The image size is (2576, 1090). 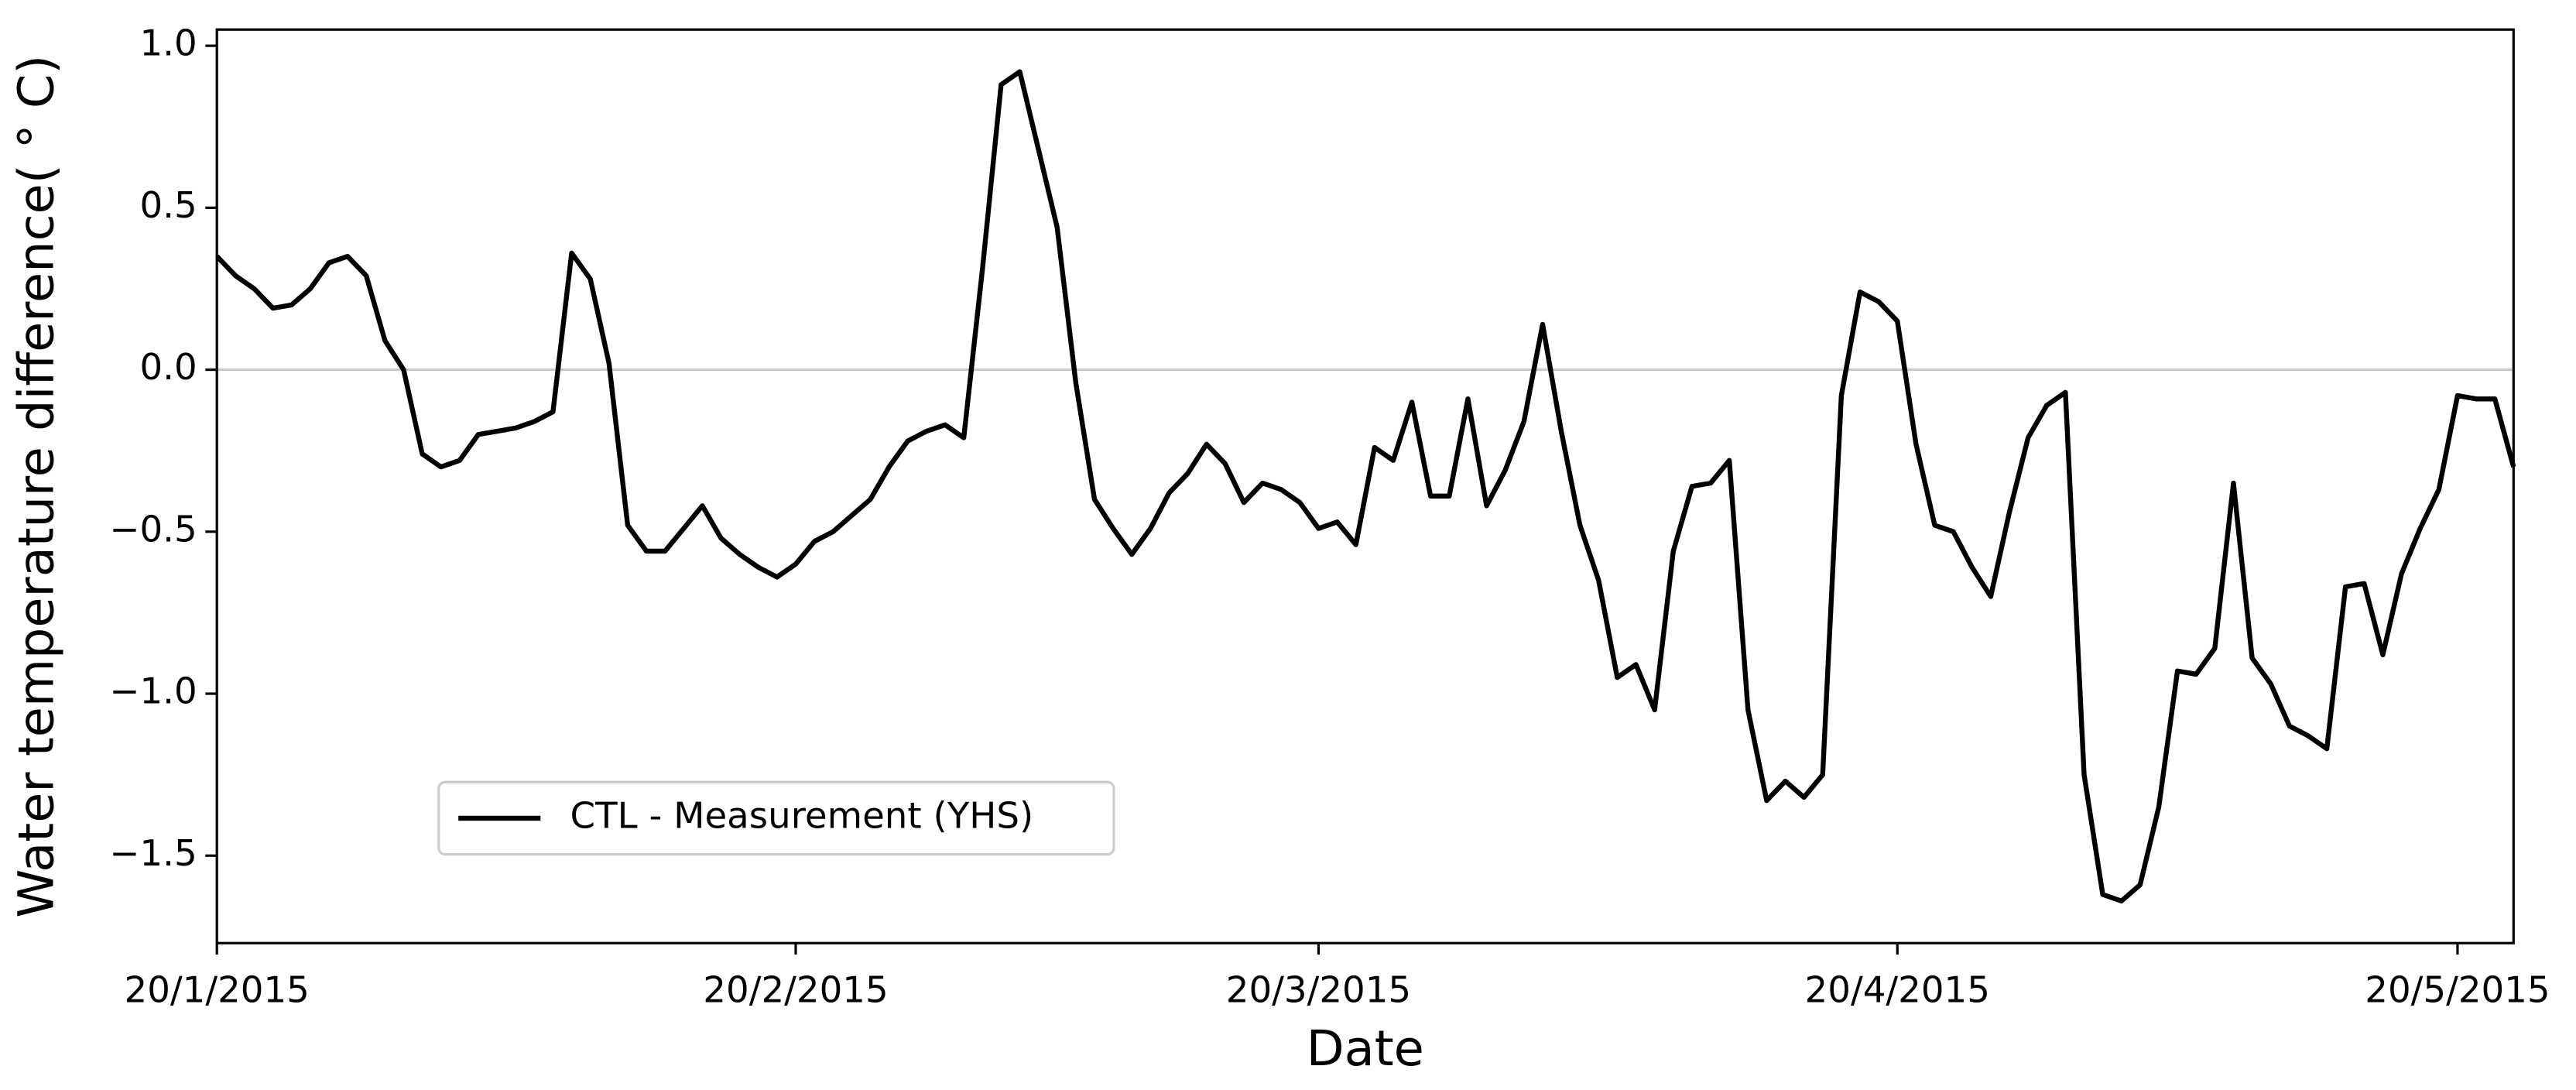 I want to click on x-tick-label: 20/1/2015, so click(x=217, y=990).